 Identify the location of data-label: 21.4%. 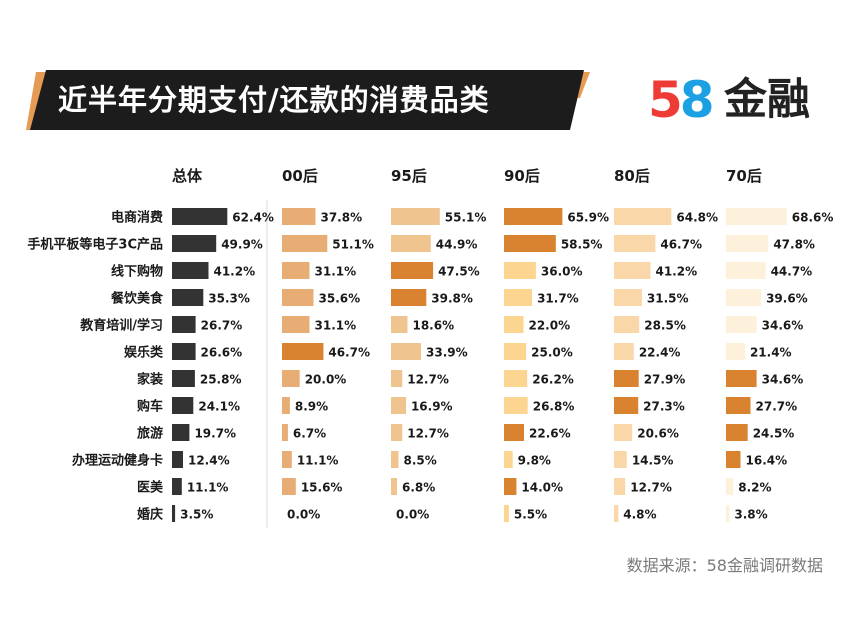
(771, 353).